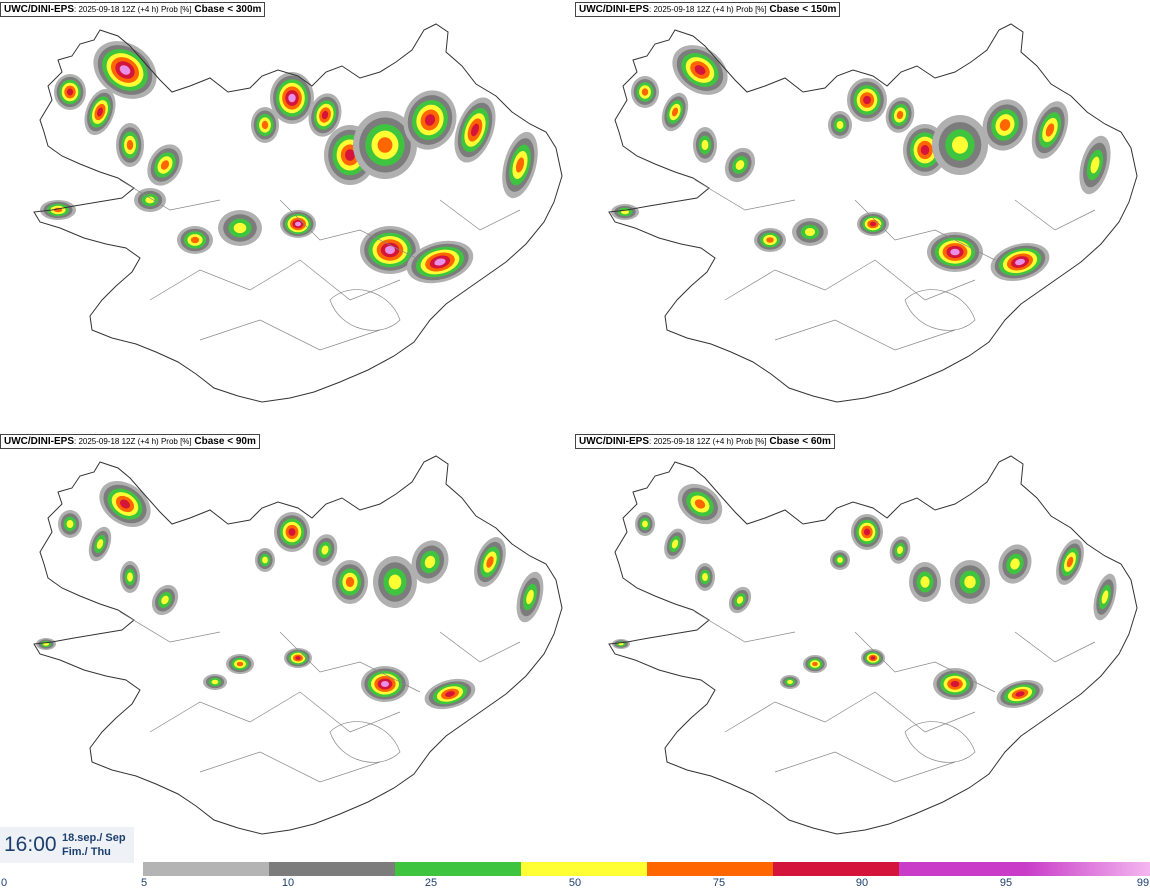 This screenshot has width=1150, height=891. Describe the element at coordinates (30, 844) in the screenshot. I see `valid-time: 16:00` at that location.